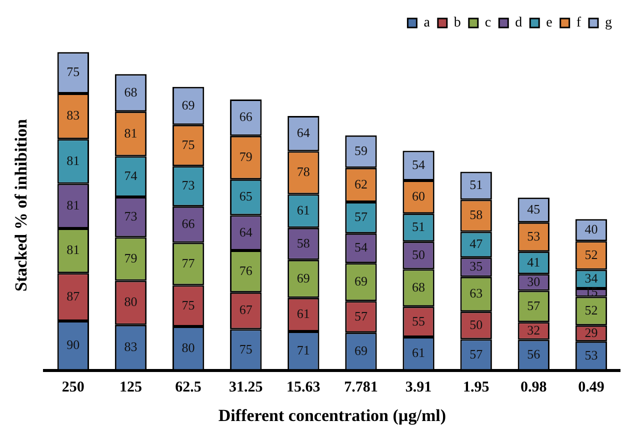 This screenshot has height=437, width=632. I want to click on x-tick-label: 125, so click(130, 387).